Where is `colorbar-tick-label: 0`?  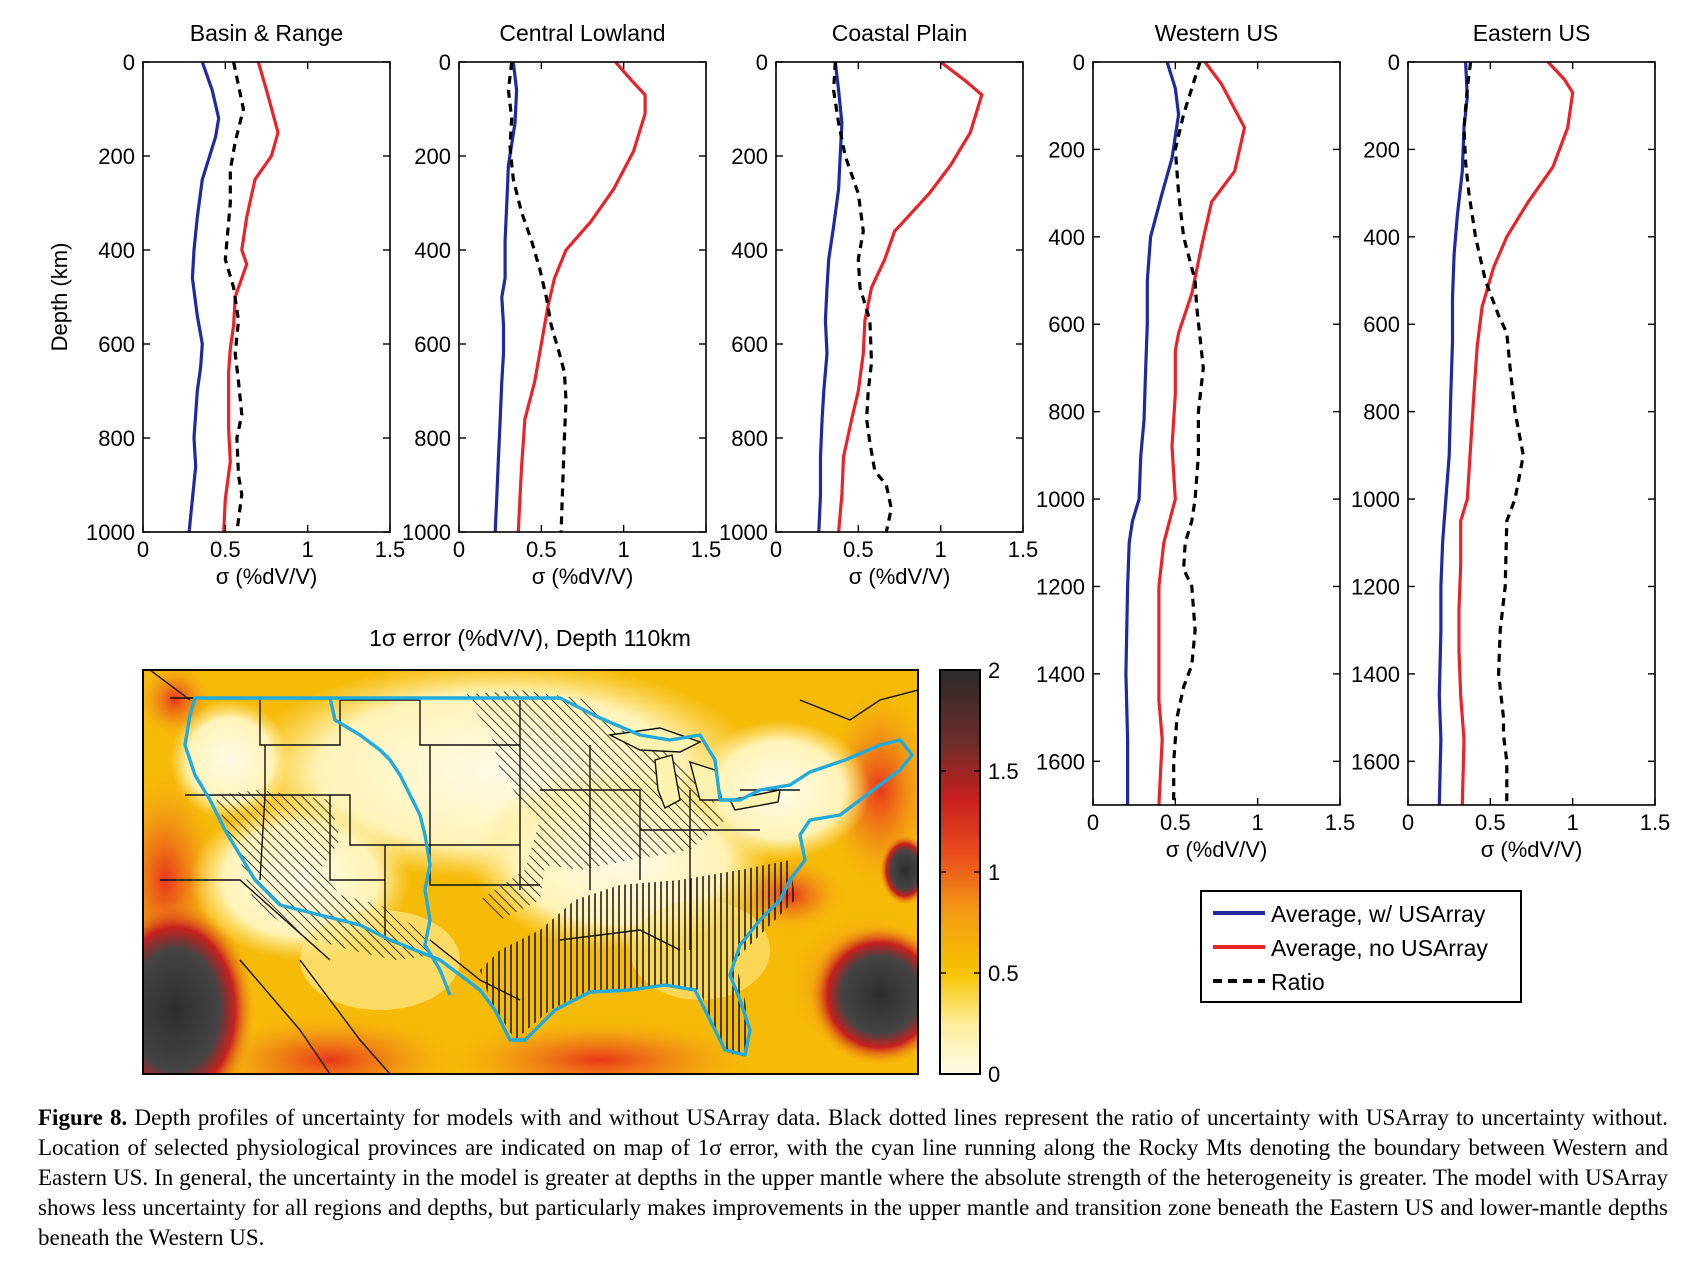 colorbar-tick-label: 0 is located at coordinates (994, 1074).